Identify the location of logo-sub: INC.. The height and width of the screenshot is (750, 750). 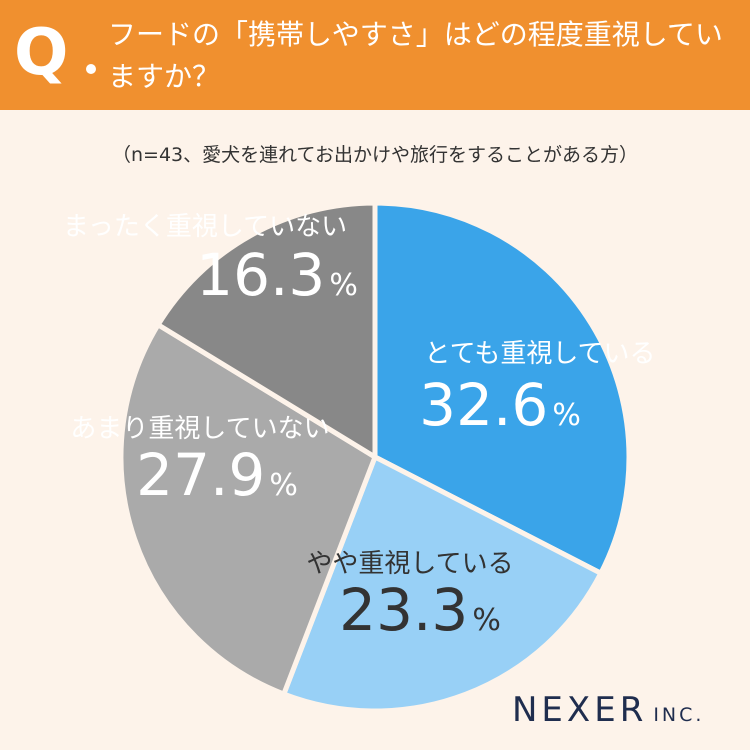
(679, 715).